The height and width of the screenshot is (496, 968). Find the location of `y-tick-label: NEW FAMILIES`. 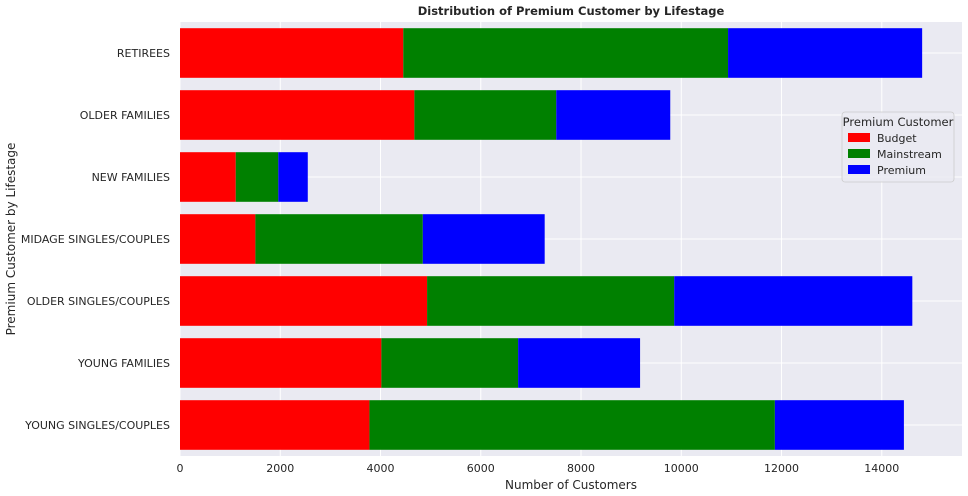

y-tick-label: NEW FAMILIES is located at coordinates (131, 177).